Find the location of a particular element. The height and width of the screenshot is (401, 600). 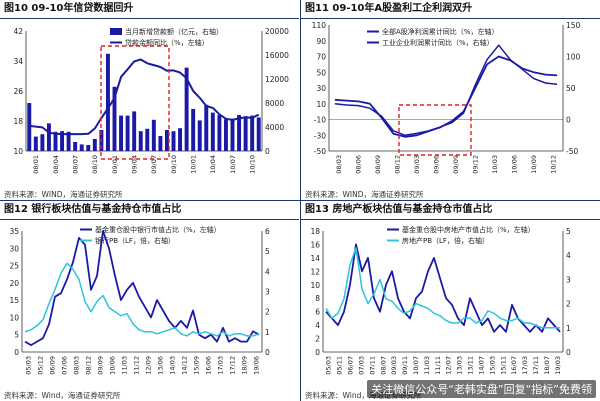

x-tick-label: 13/06 is located at coordinates (160, 365).